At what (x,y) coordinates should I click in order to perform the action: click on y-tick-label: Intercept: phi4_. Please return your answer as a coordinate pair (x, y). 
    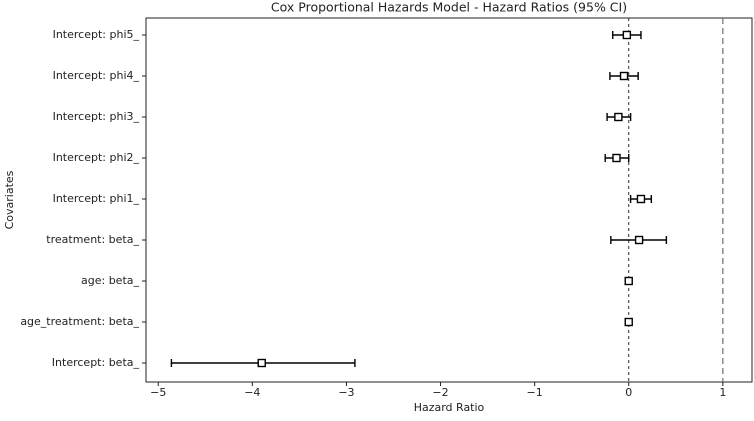
    Looking at the image, I should click on (96, 75).